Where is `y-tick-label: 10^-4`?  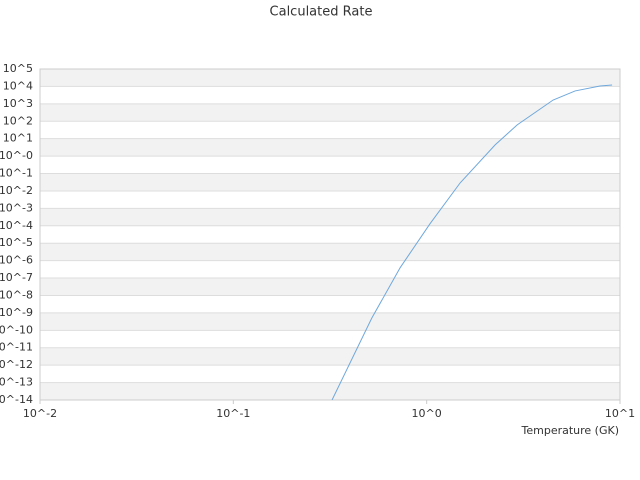 y-tick-label: 10^-4 is located at coordinates (16, 225).